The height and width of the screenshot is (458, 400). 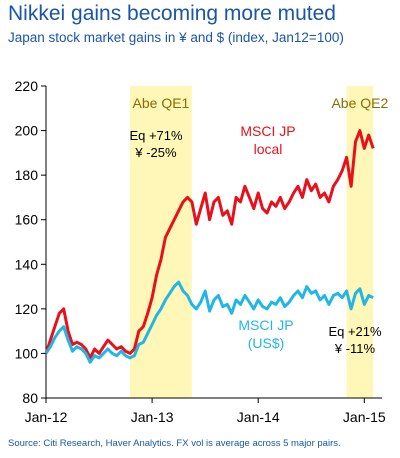 What do you see at coordinates (258, 417) in the screenshot?
I see `x-tick-label: Jan-14` at bounding box center [258, 417].